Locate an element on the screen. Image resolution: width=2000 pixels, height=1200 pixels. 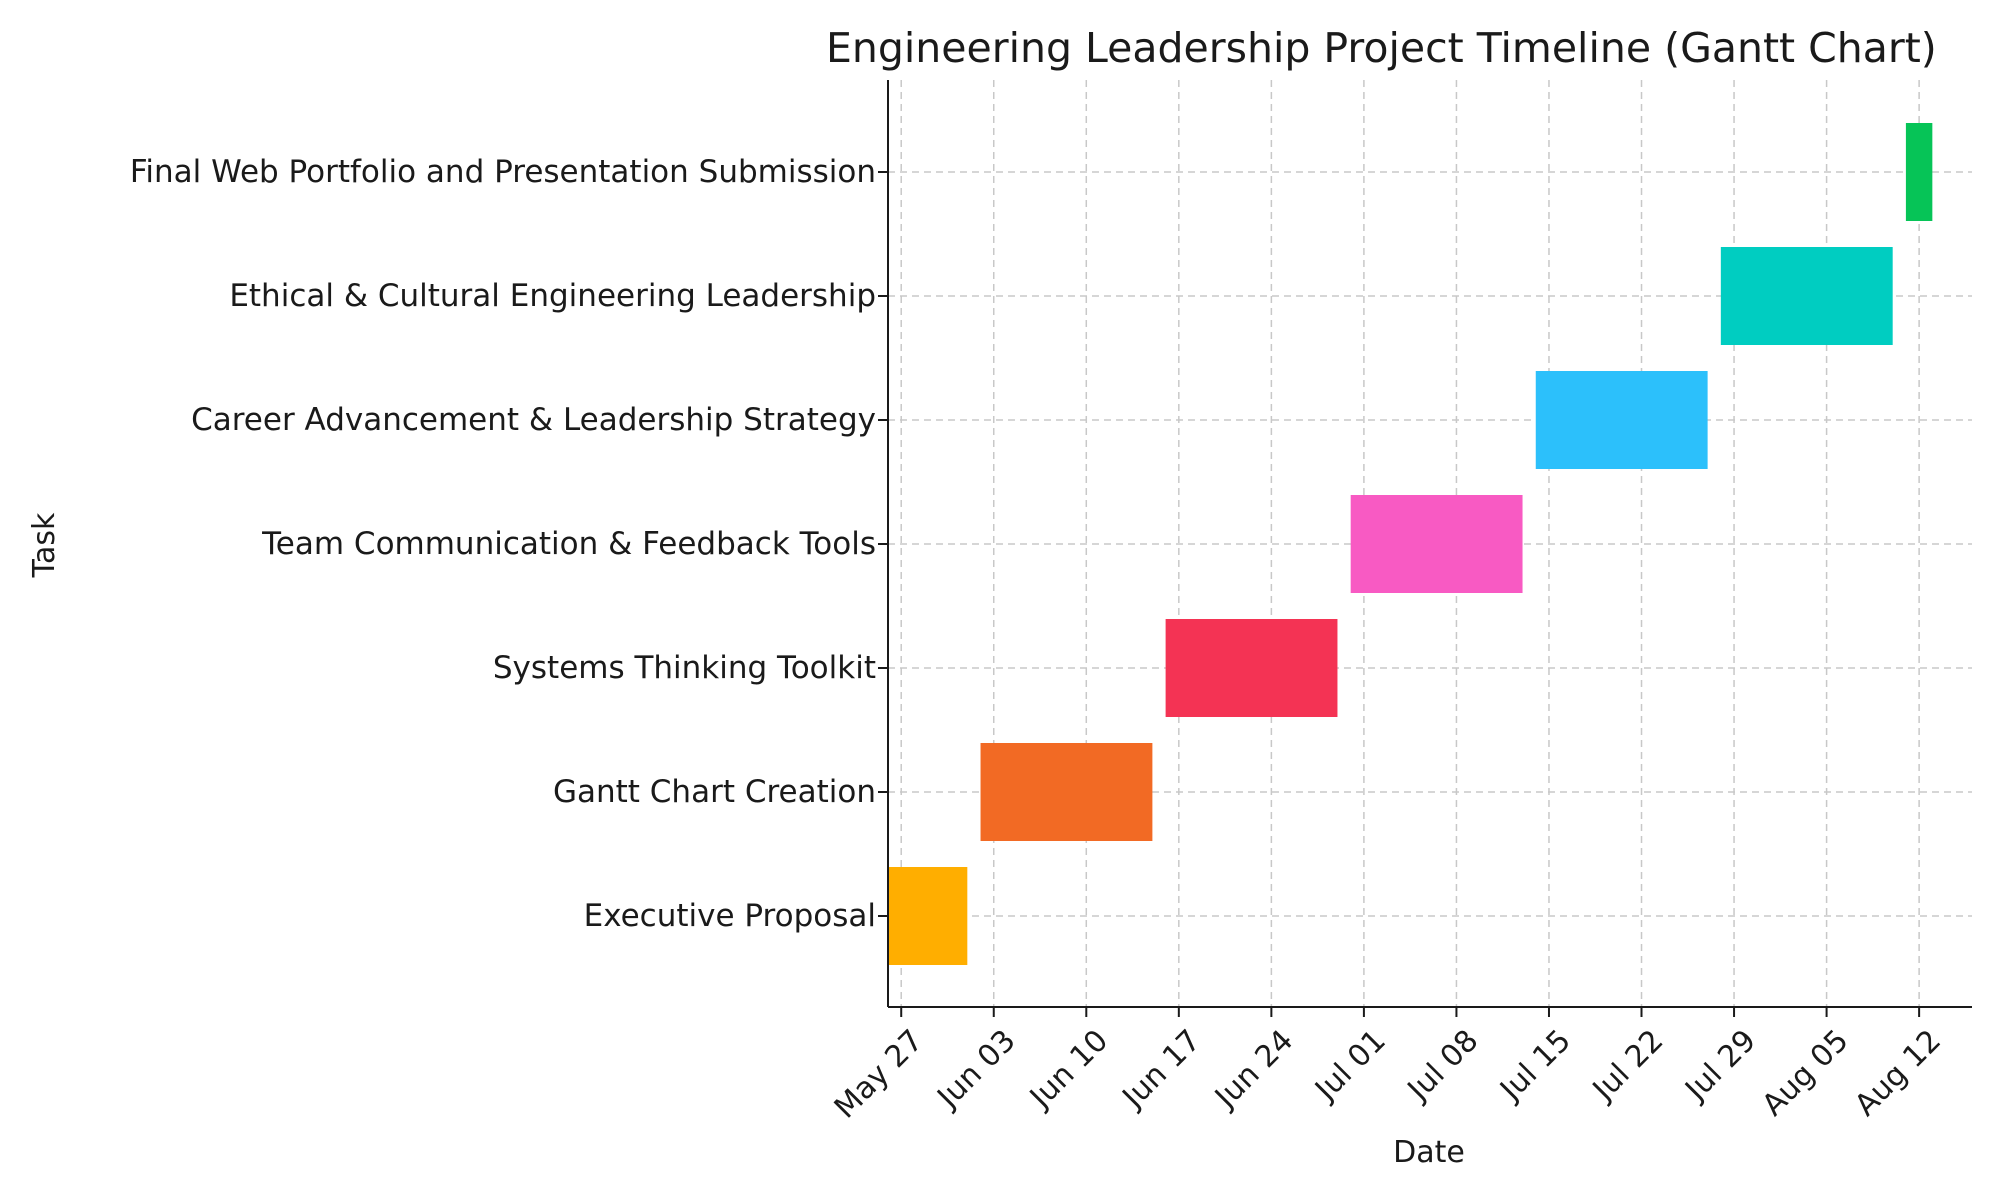
y-tick-label: Systems Thinking Toolkit is located at coordinates (684, 668).